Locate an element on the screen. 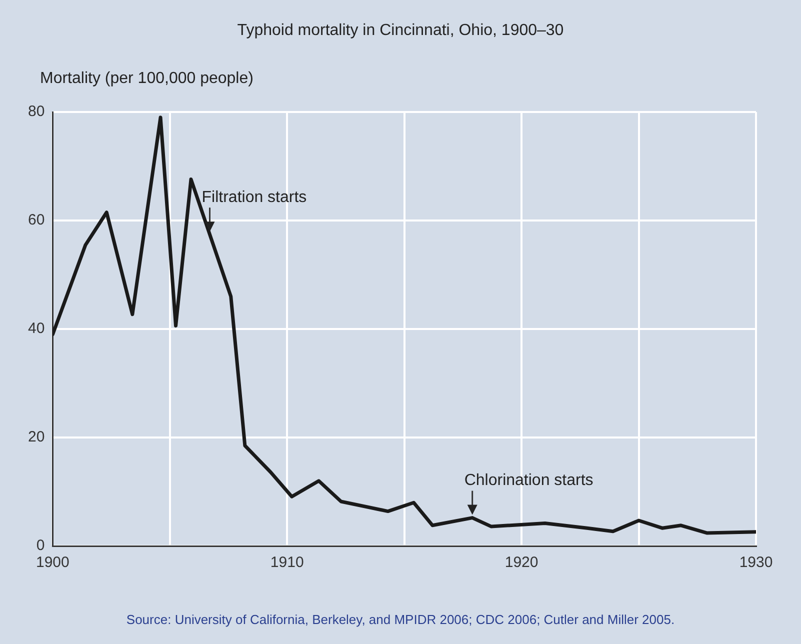 This screenshot has height=644, width=801. y-tick-label: 60 is located at coordinates (36, 220).